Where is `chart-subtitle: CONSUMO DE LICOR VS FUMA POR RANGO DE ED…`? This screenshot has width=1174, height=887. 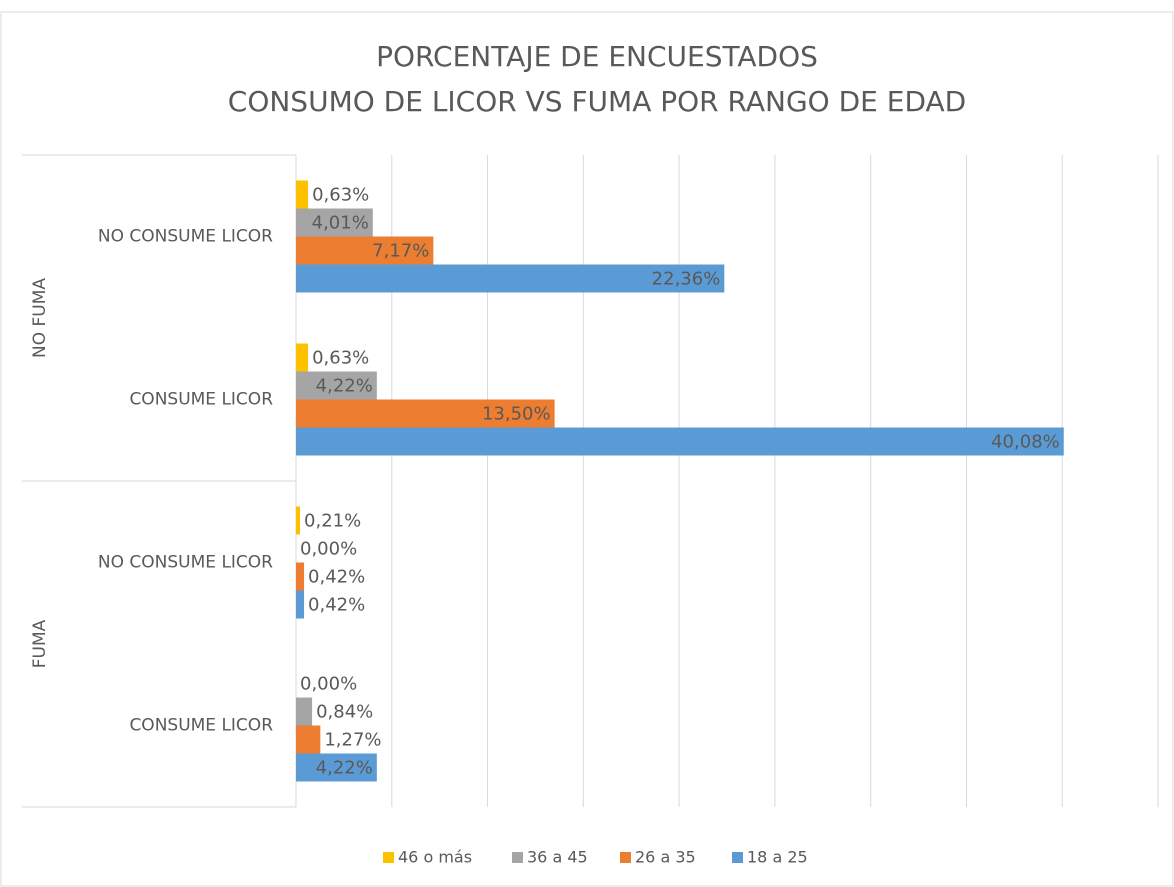
chart-subtitle: CONSUMO DE LICOR VS FUMA POR RANGO DE ED… is located at coordinates (597, 101).